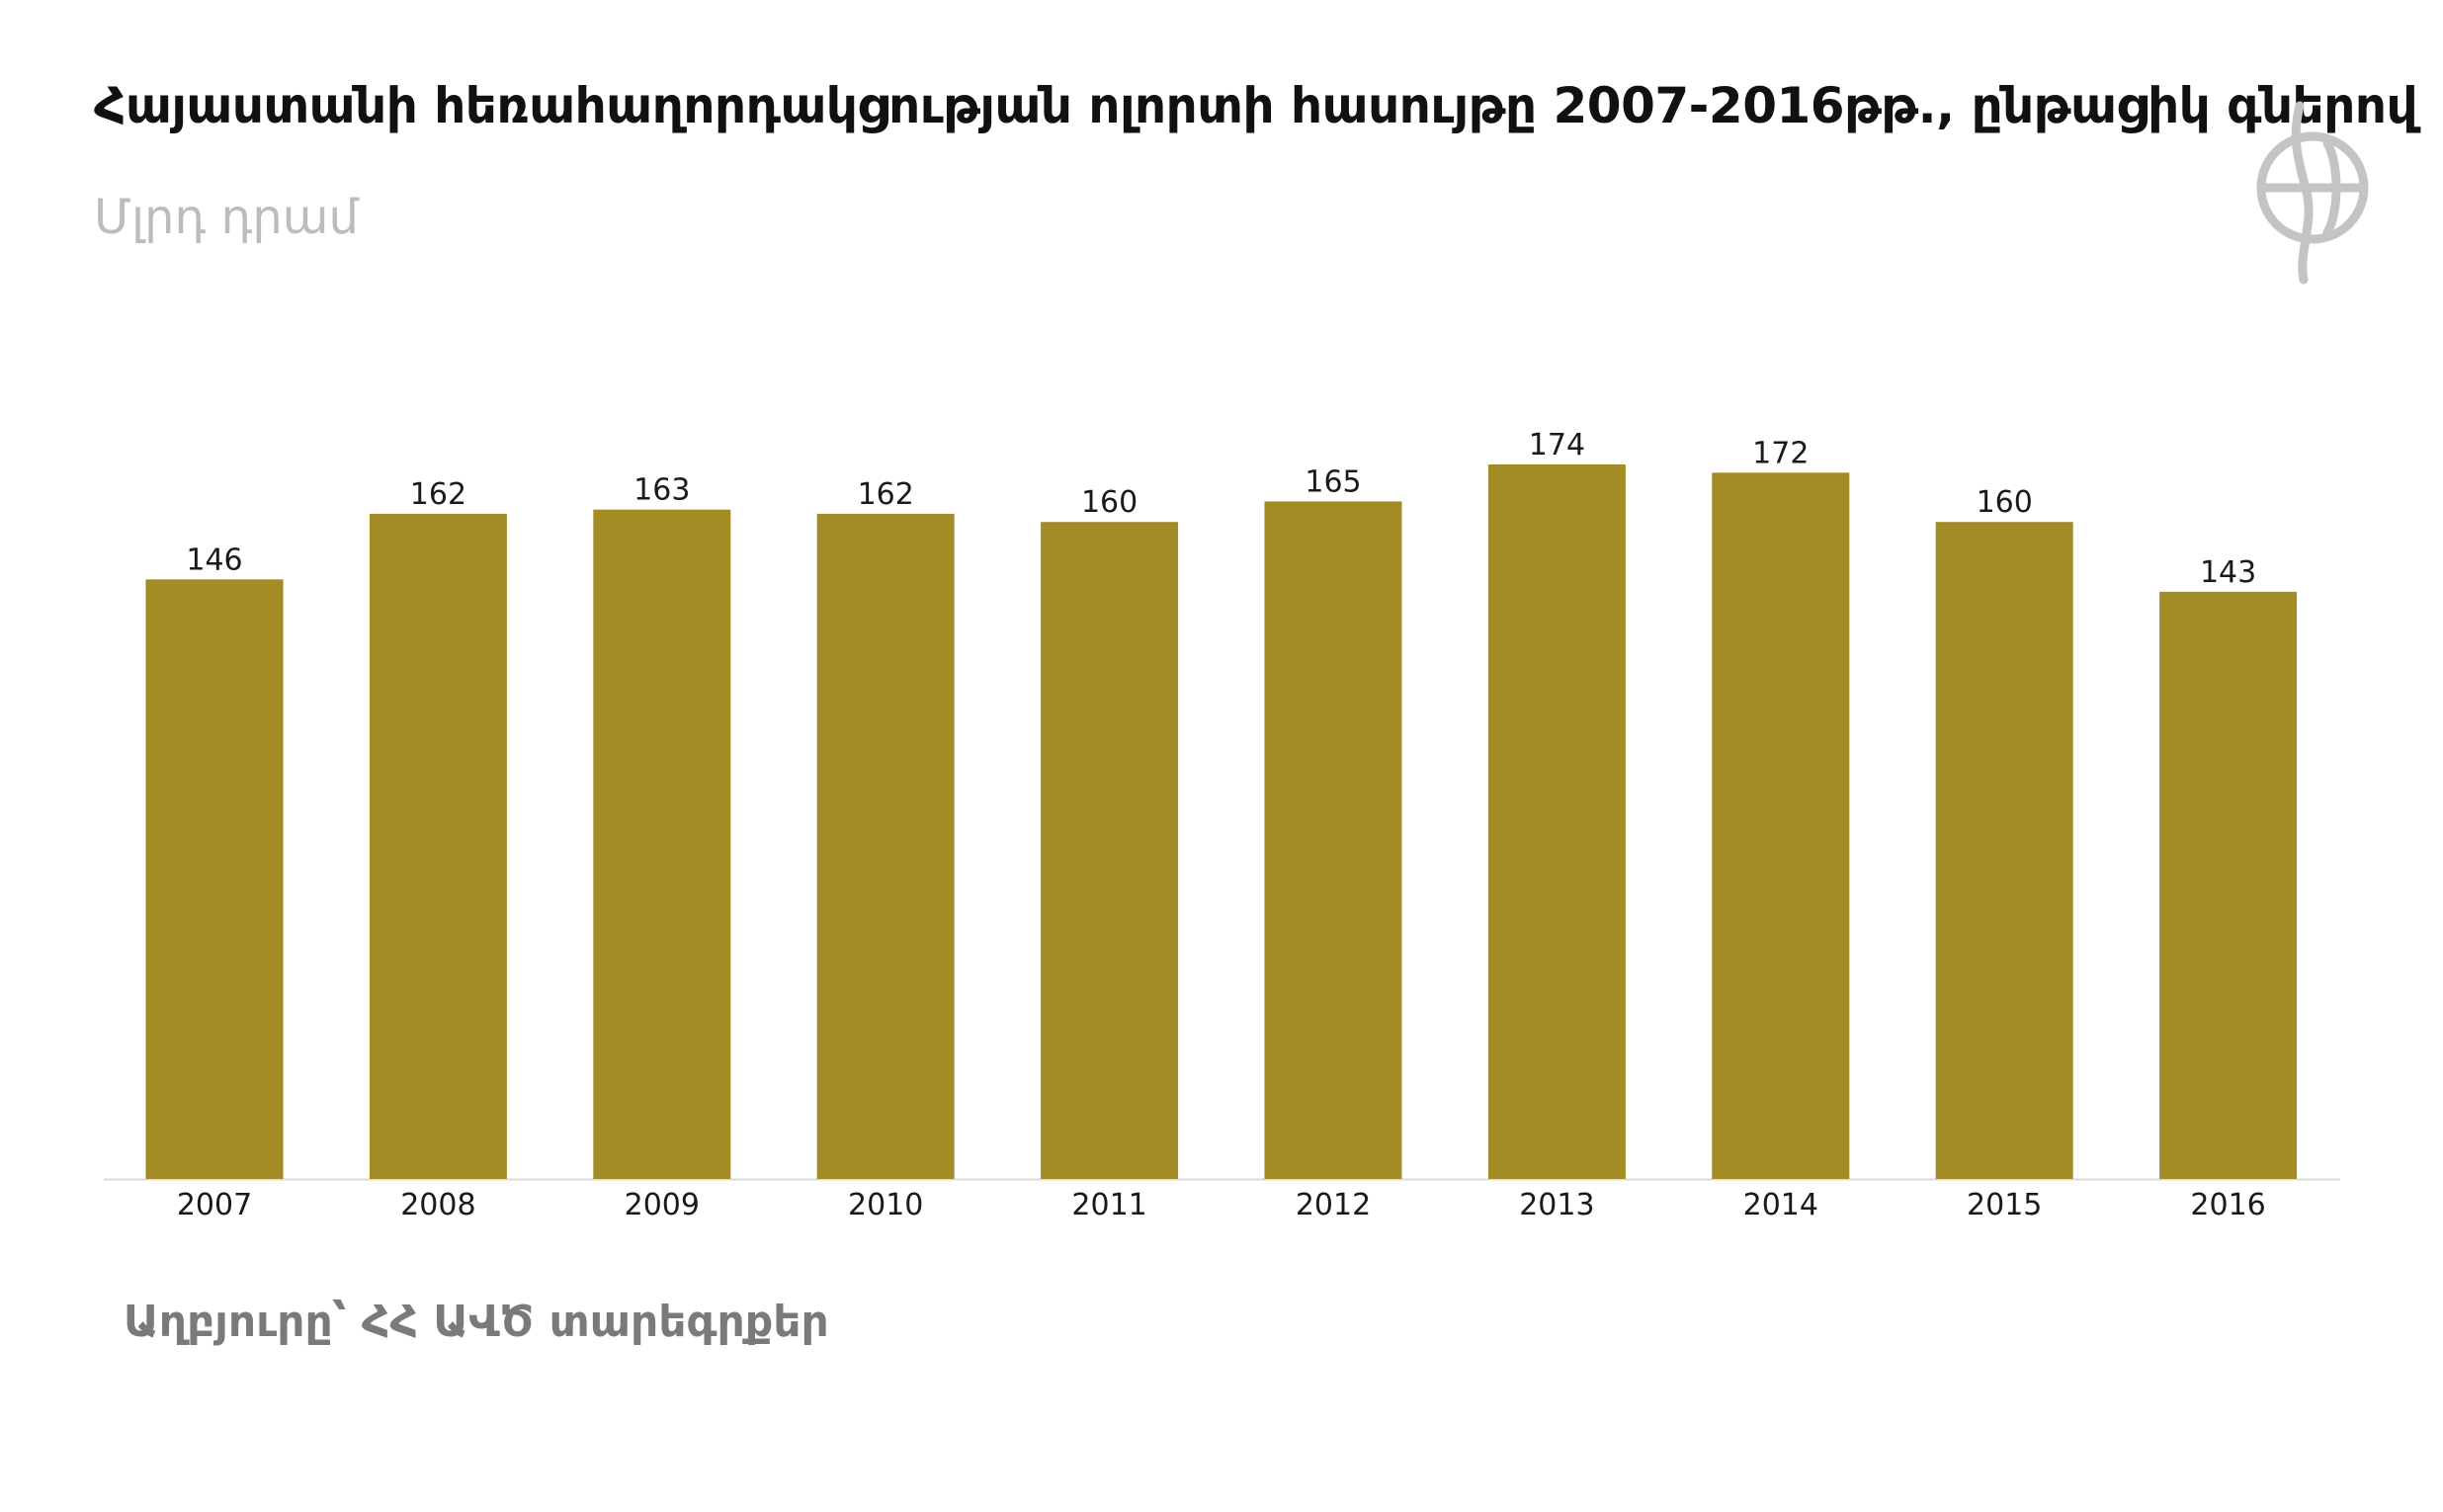 The height and width of the screenshot is (1512, 2443). What do you see at coordinates (1556, 821) in the screenshot?
I see `bar-2013` at bounding box center [1556, 821].